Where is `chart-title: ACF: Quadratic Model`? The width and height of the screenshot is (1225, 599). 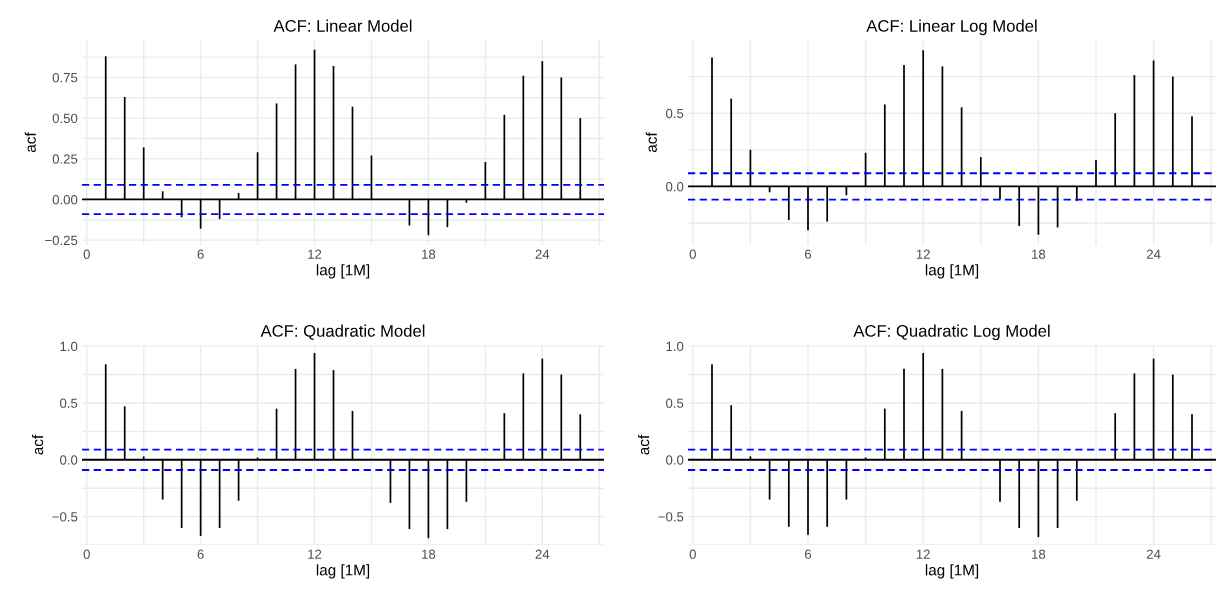
chart-title: ACF: Quadratic Model is located at coordinates (342, 332).